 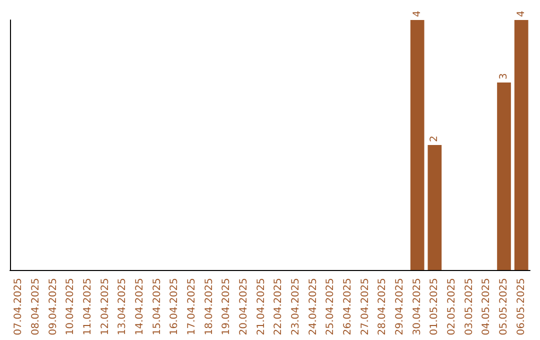 I want to click on x-tick-label: 24.04.2025, so click(x=313, y=307).